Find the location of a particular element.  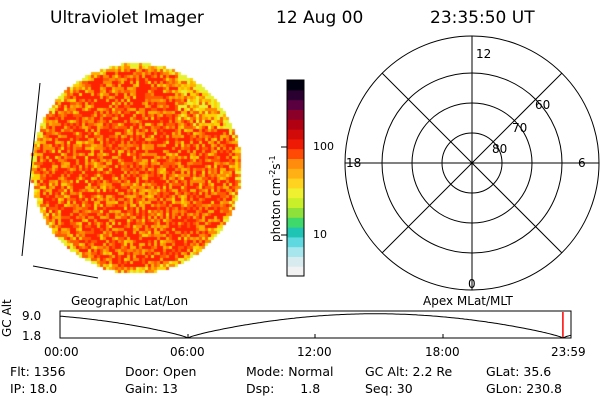

image-caption: Geographic Lat/Lon is located at coordinates (130, 301).